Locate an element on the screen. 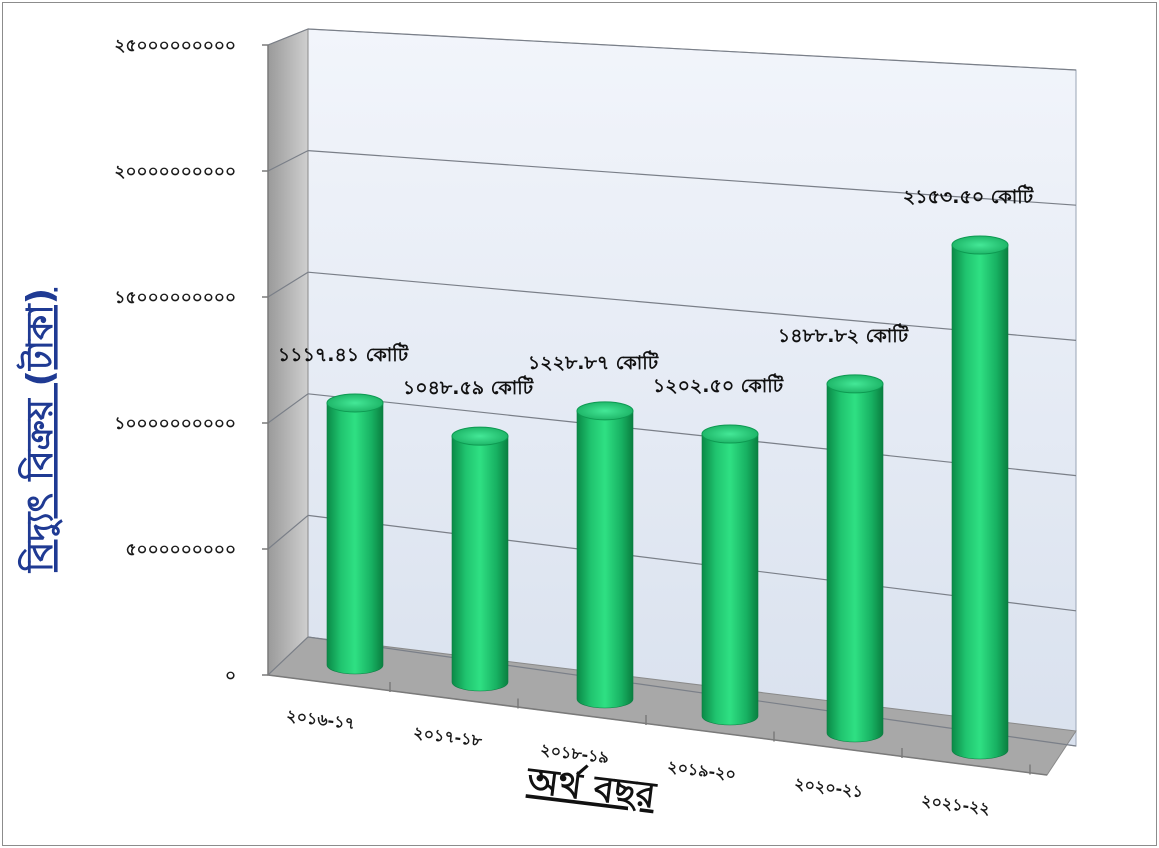 Image resolution: width=1159 pixels, height=848 pixels. y-tick-label: ১০০০০০০০০০০ is located at coordinates (175, 424).